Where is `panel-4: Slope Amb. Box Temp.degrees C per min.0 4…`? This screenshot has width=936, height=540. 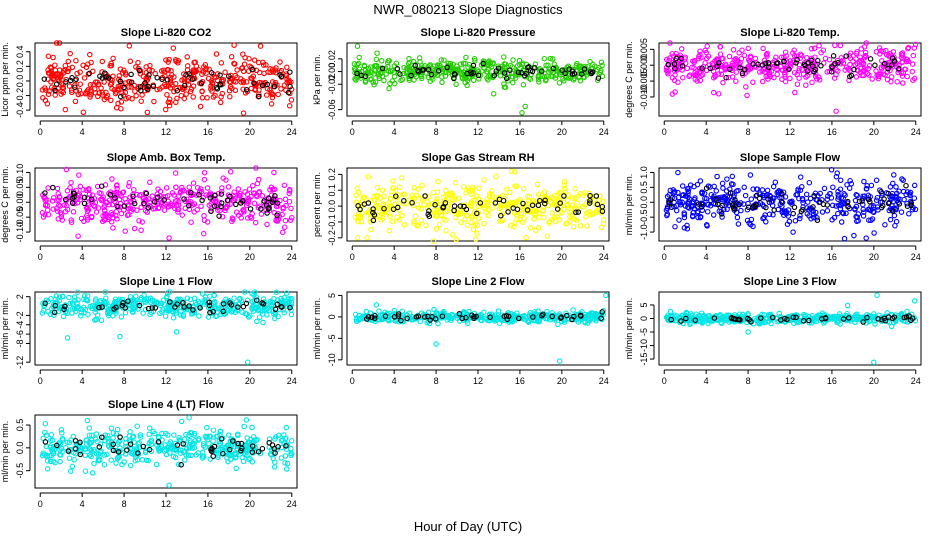
panel-4: Slope Amb. Box Temp.degrees C per min.0 4… is located at coordinates (149, 207).